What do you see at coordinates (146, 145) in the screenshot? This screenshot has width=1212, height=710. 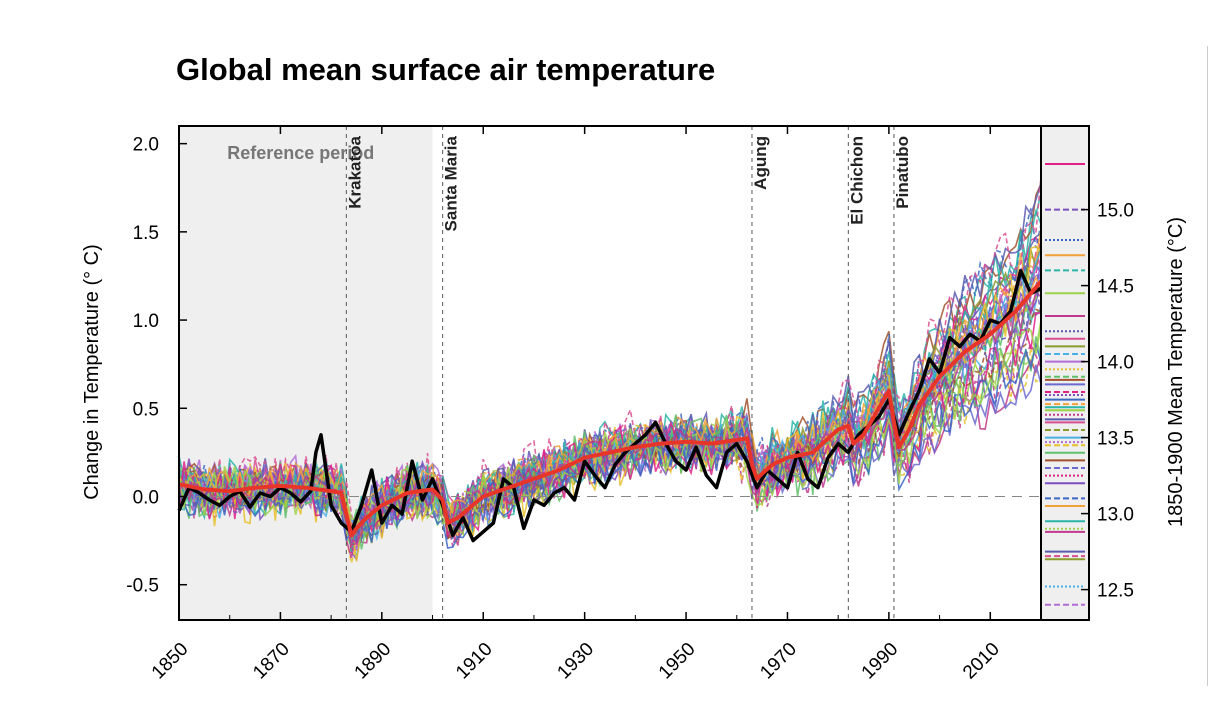 I see `y-tick-label: 2.0` at bounding box center [146, 145].